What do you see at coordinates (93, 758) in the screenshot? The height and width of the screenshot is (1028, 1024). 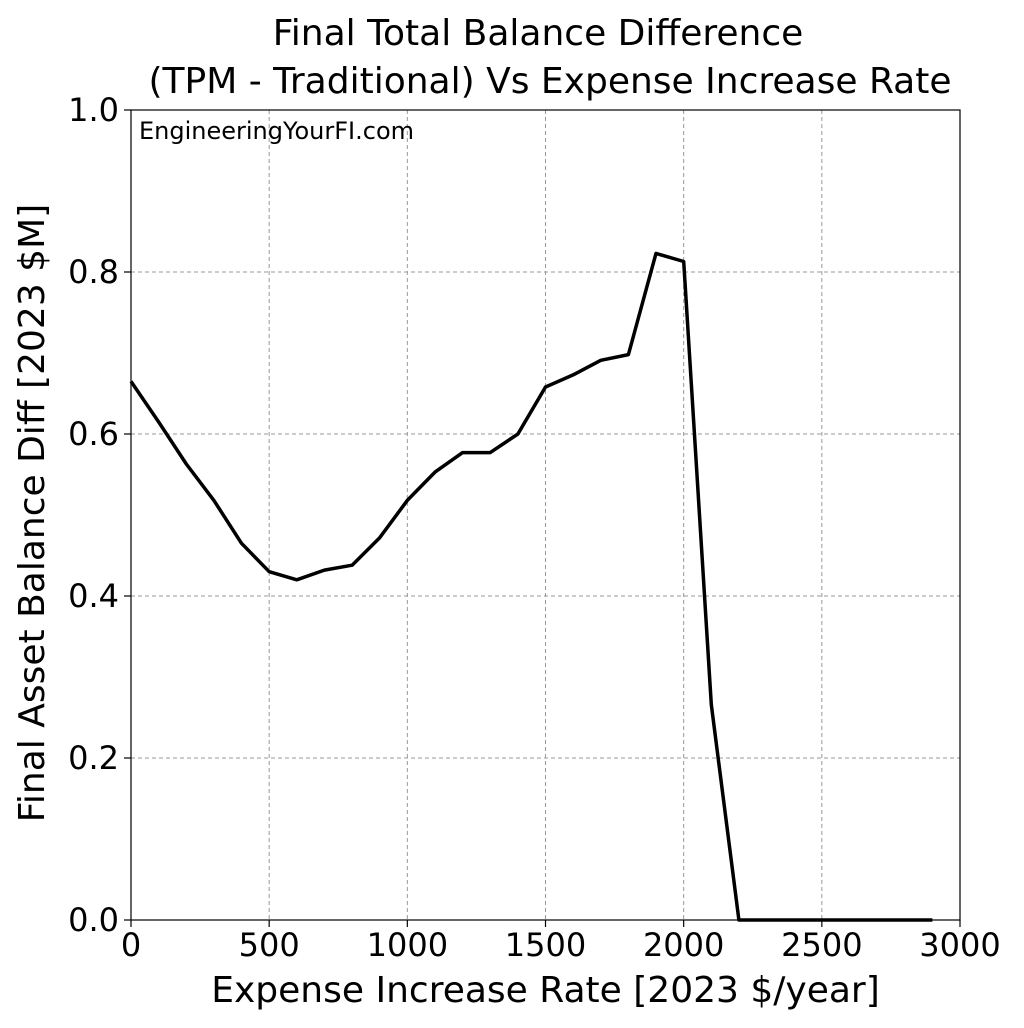 I see `y-tick-label-1: 0.2` at bounding box center [93, 758].